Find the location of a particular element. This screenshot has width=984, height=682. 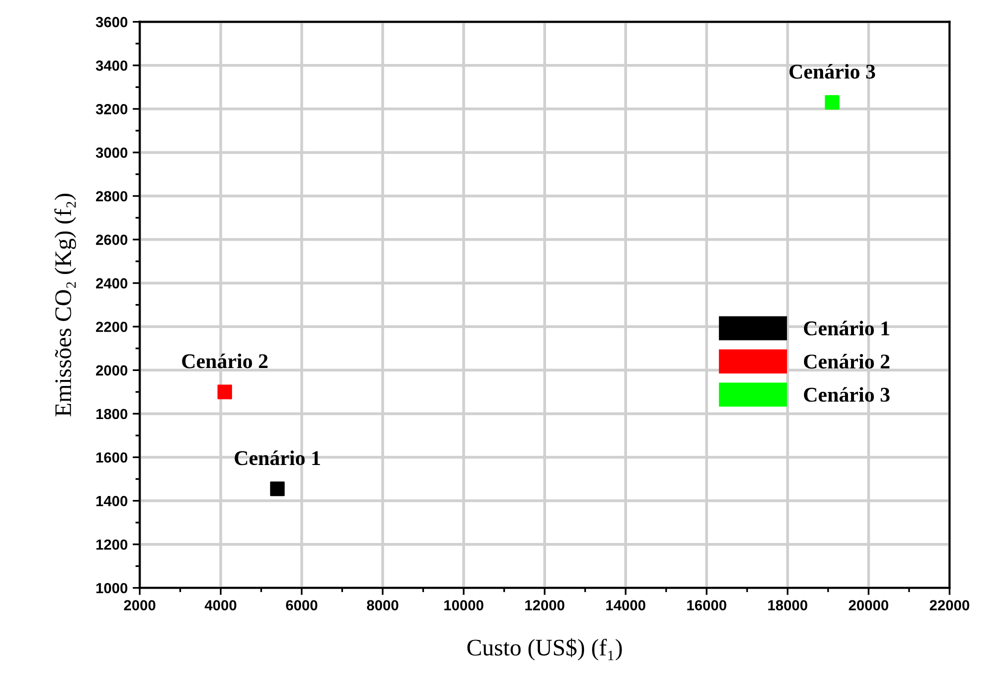

legend-label: Cenário 3 is located at coordinates (847, 394).